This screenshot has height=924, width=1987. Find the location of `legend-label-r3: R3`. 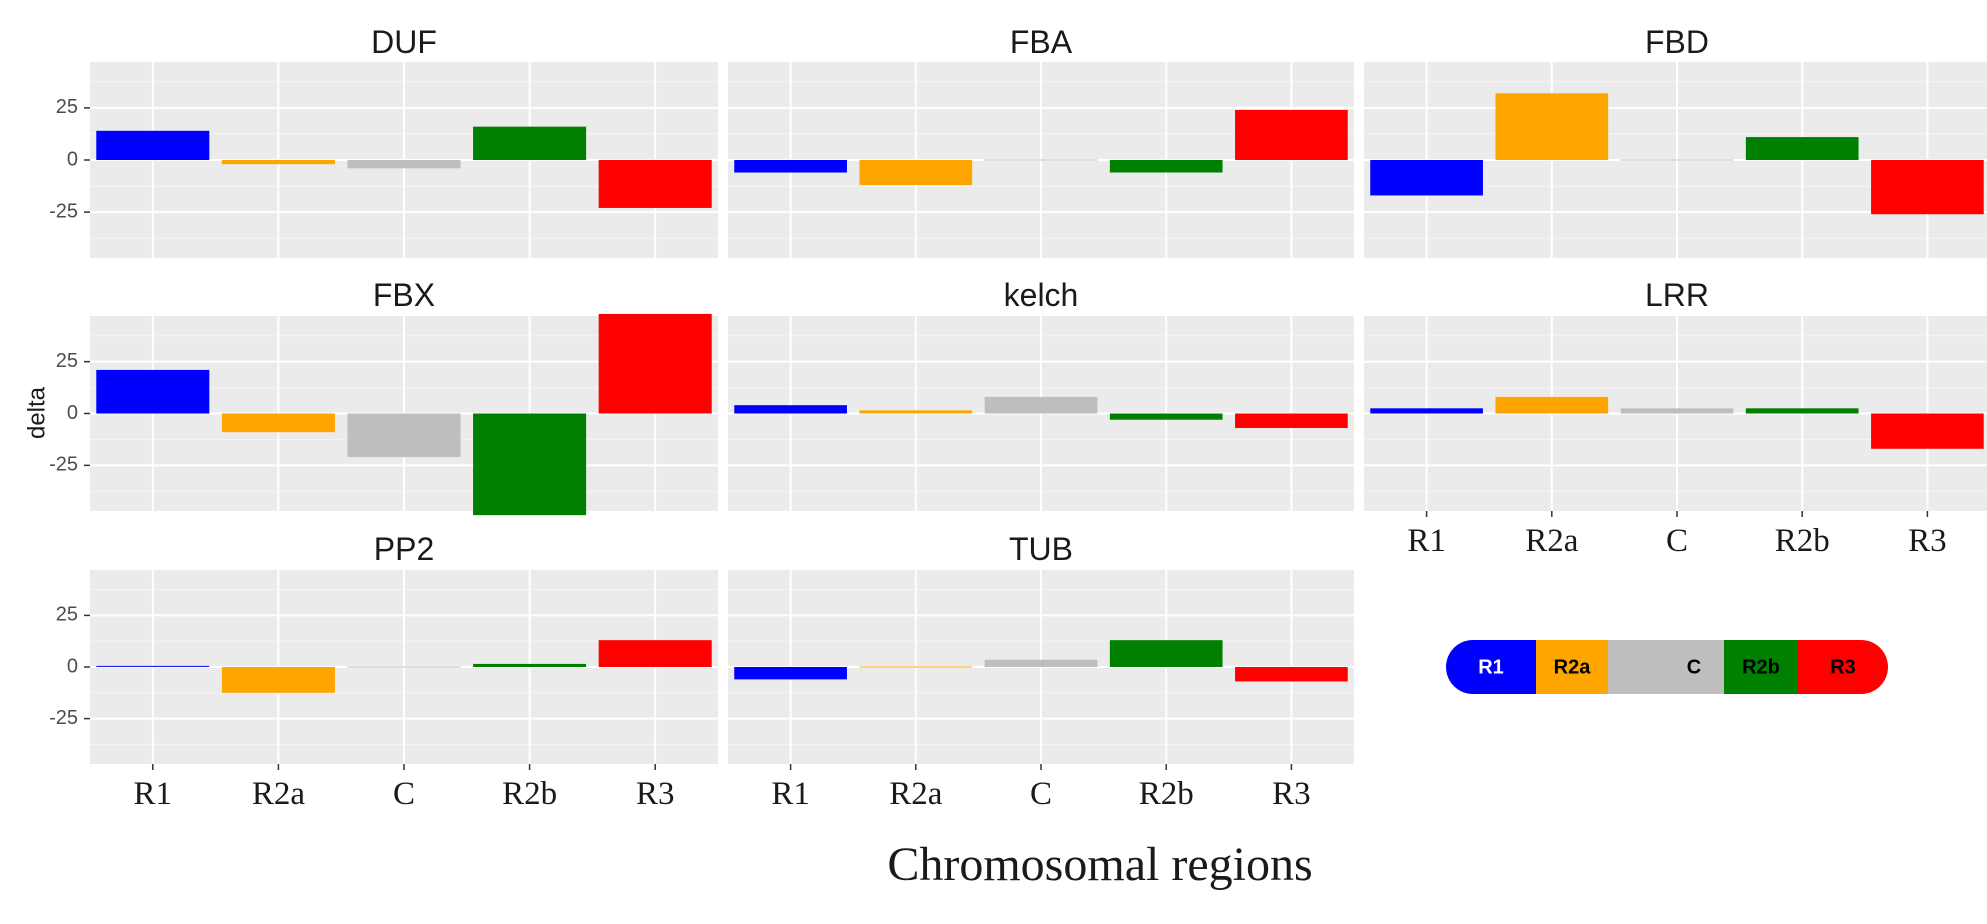

legend-label-r3: R3 is located at coordinates (1843, 667).